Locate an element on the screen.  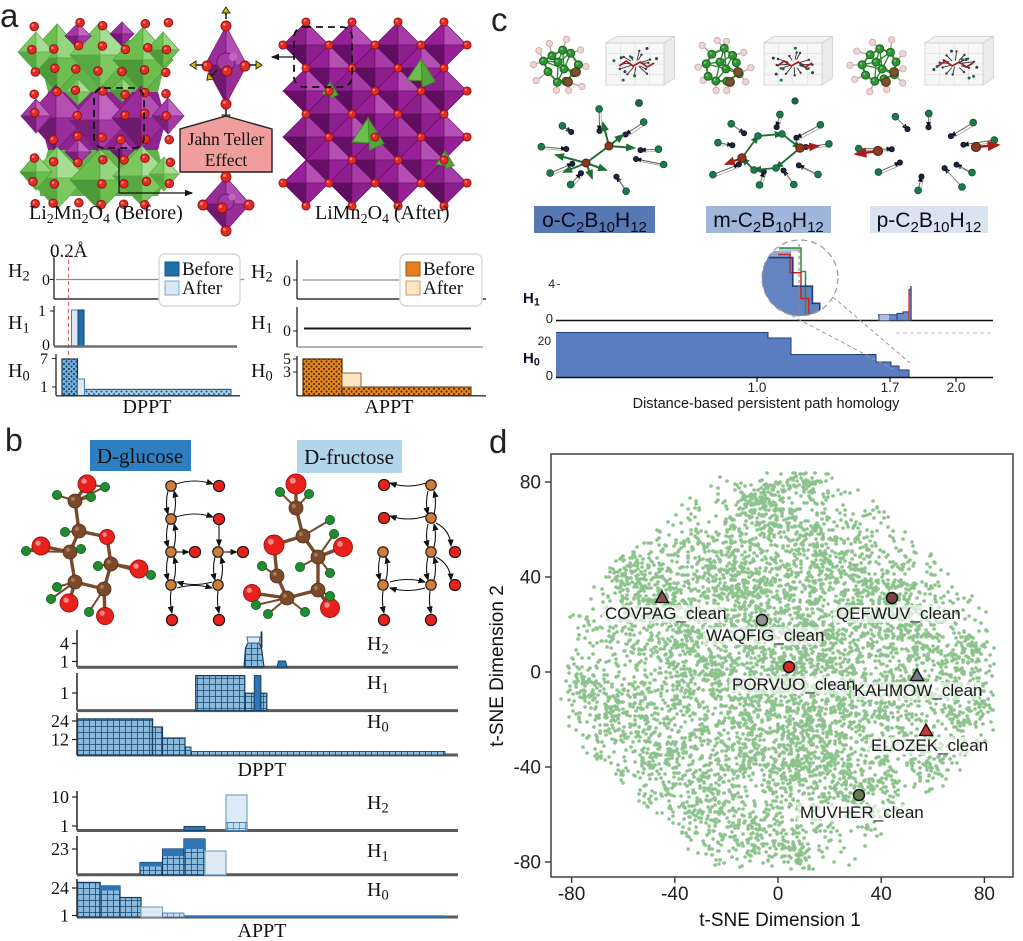
svg-text: PORVUO_clean is located at coordinates (793, 684).